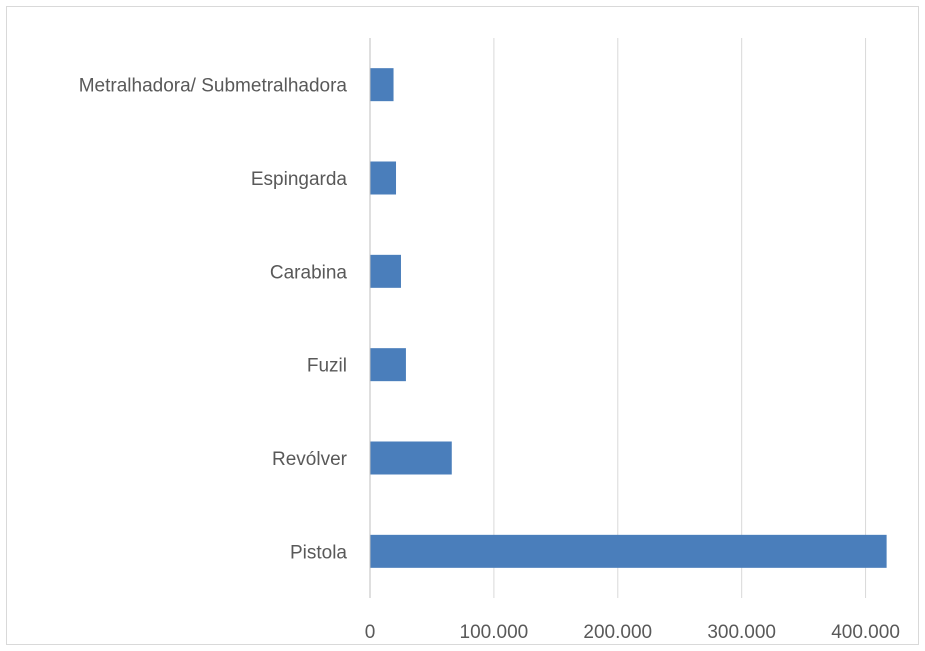 Image resolution: width=925 pixels, height=651 pixels. I want to click on category-label: Metralhadora/ Submetralhadora, so click(213, 86).